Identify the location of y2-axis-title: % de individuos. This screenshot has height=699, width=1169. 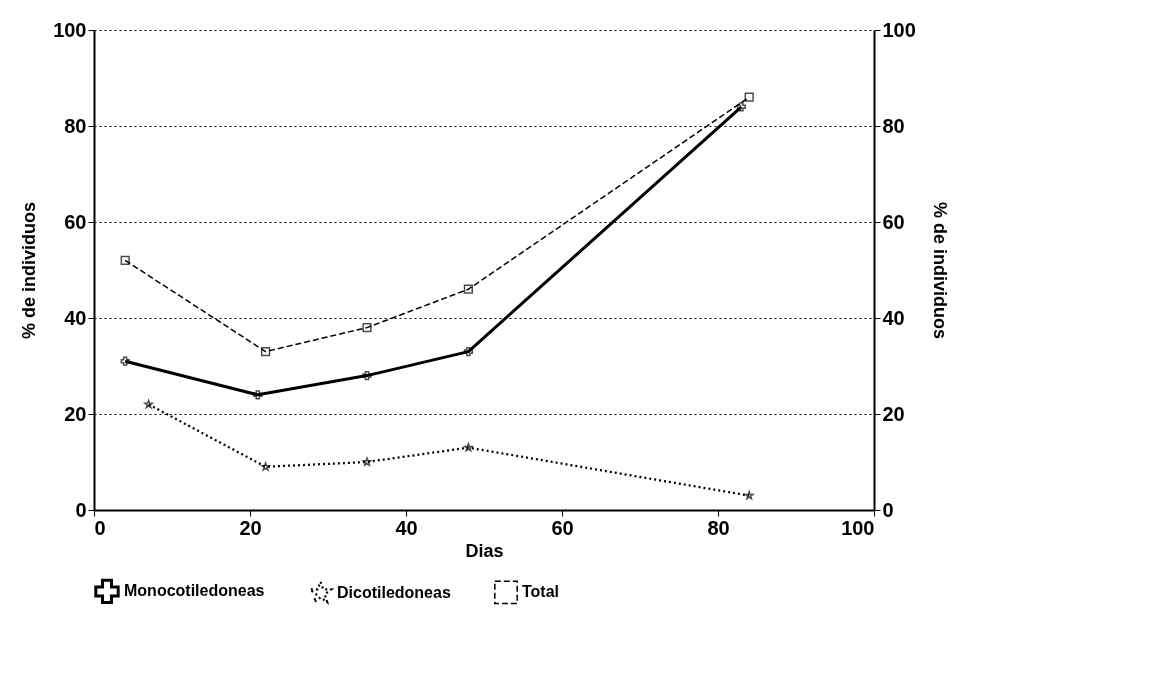
(939, 270).